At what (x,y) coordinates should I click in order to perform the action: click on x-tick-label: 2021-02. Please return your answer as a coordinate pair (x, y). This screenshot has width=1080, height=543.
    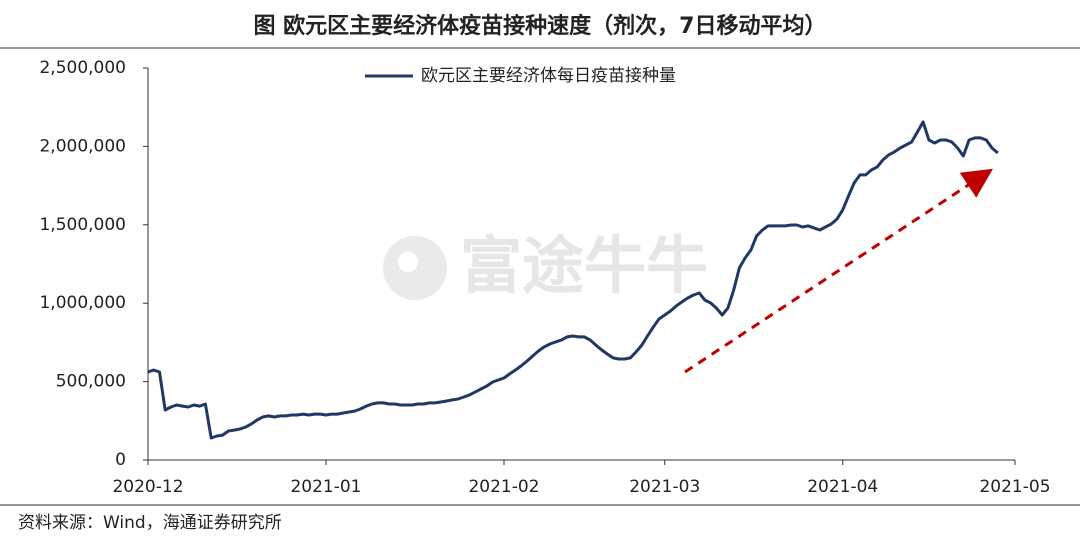
    Looking at the image, I should click on (503, 487).